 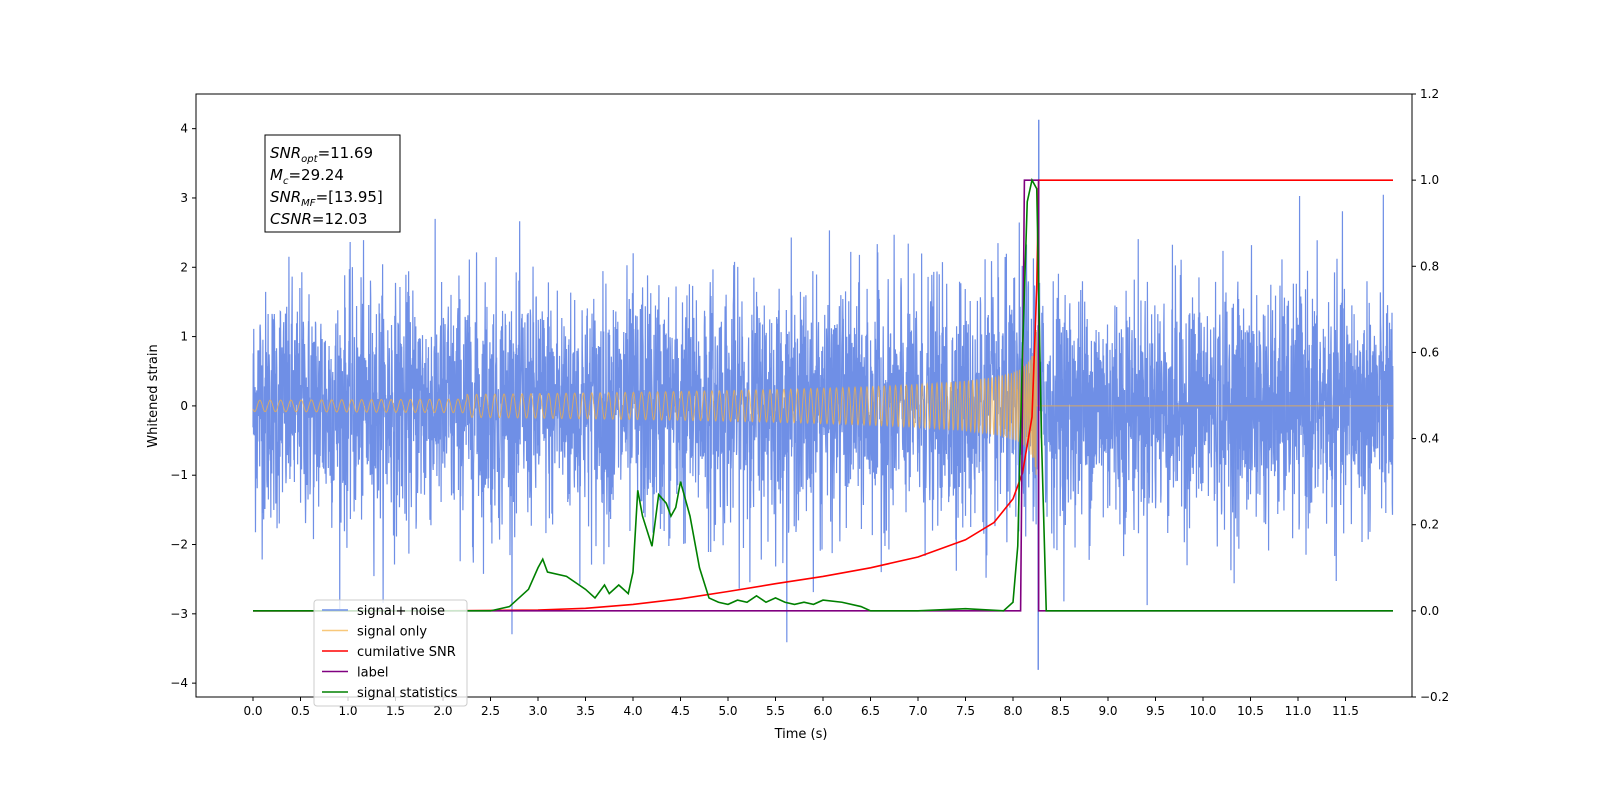 I want to click on annotation-value: =12.03, so click(x=340, y=219).